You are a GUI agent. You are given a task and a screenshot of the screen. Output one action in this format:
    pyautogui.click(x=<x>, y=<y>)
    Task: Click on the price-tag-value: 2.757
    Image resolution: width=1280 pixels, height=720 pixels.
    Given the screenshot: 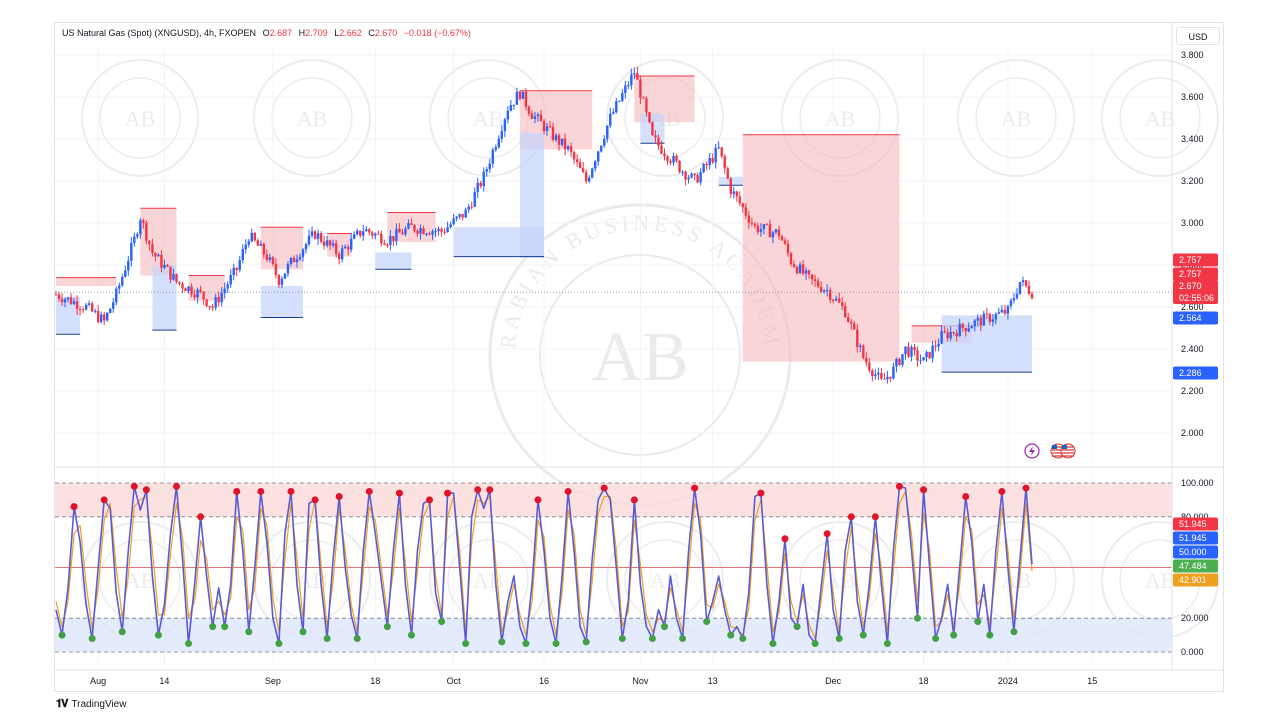 What is the action you would take?
    pyautogui.click(x=1190, y=260)
    